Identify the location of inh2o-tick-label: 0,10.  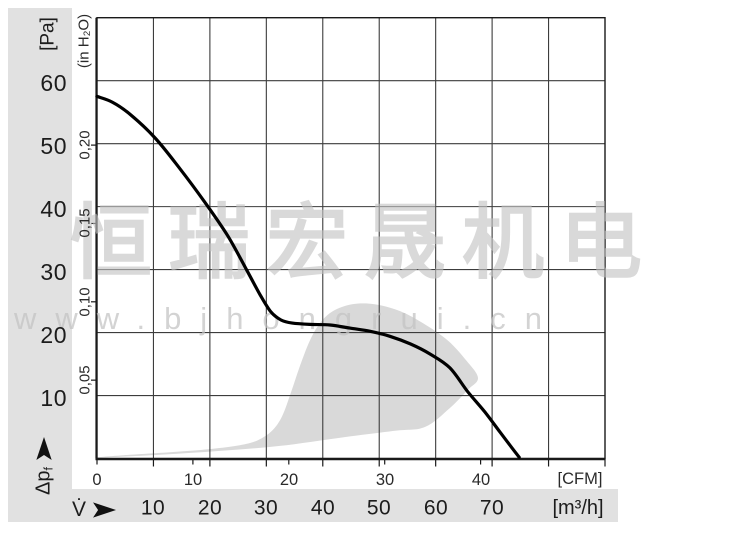
(85, 302).